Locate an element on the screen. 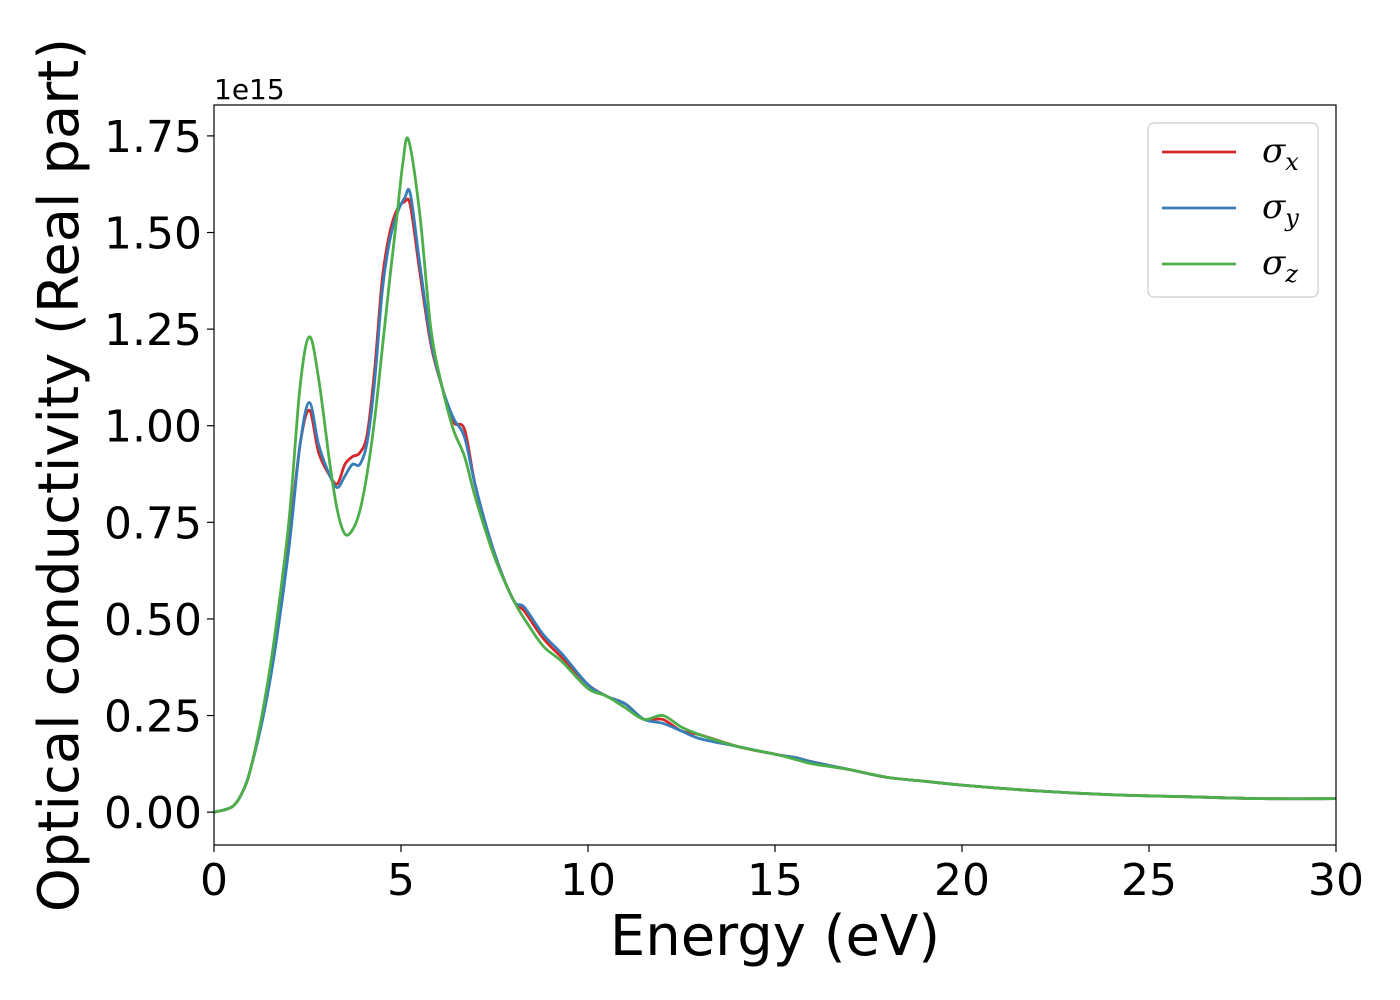  y-axis-ticks: 0.00 0.25 0.50 0.75 1.00 1.25 1.50 1.75 is located at coordinates (159, 475).